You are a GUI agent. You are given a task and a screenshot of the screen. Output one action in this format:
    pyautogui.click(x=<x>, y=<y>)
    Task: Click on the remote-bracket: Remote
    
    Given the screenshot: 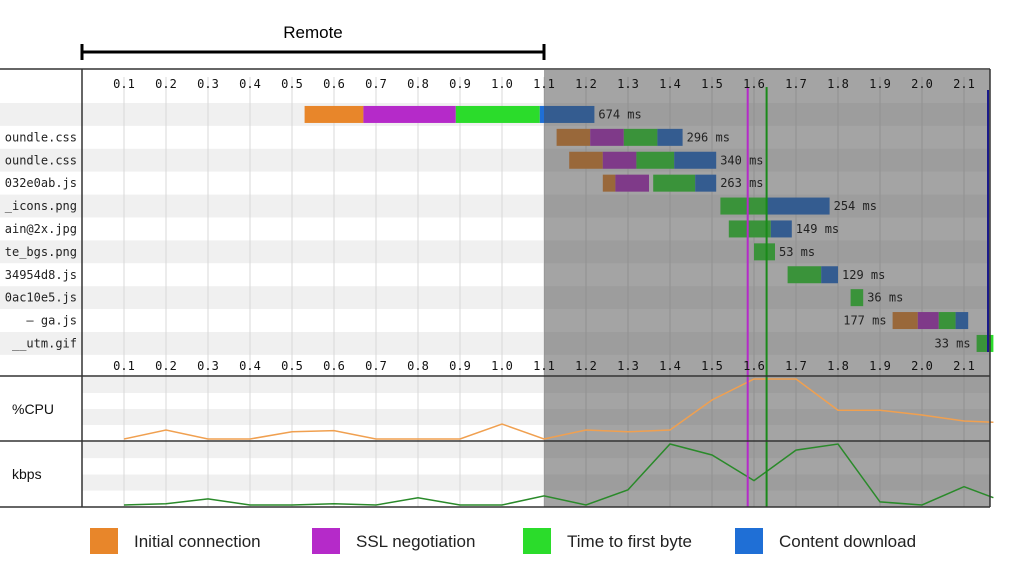 What is the action you would take?
    pyautogui.click(x=313, y=41)
    